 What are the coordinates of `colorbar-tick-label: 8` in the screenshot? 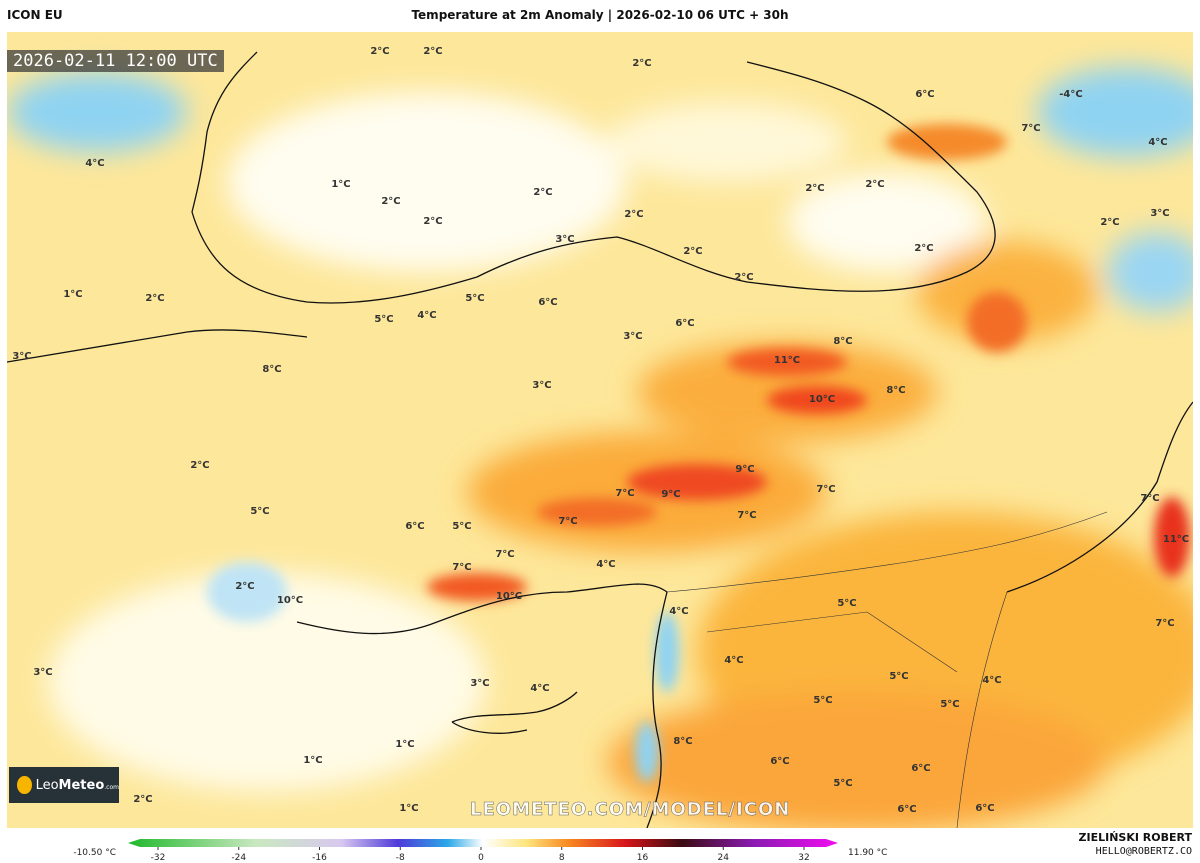 It's located at (562, 858).